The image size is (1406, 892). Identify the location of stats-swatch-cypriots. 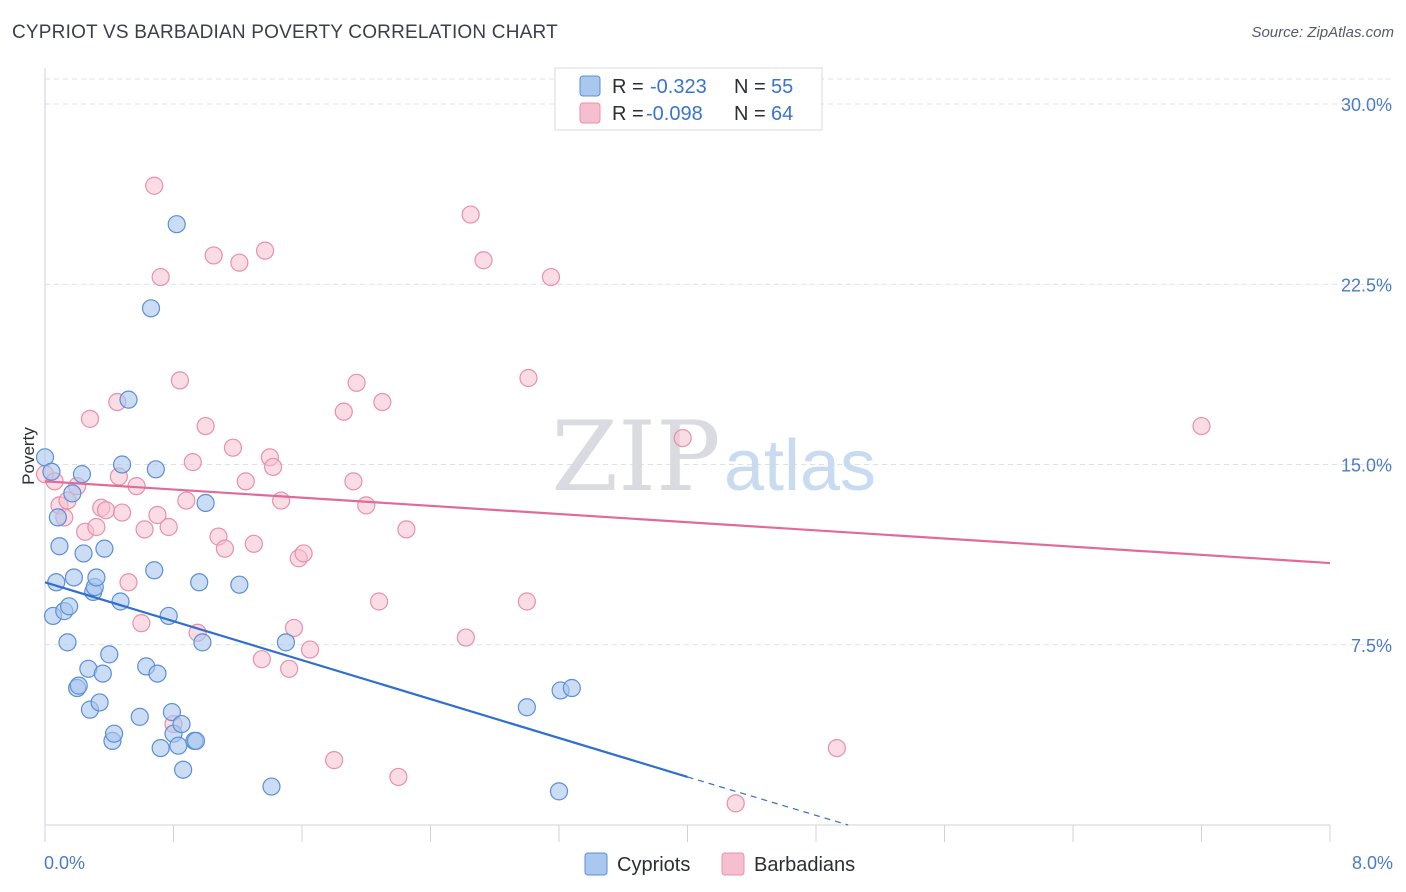
(590, 86).